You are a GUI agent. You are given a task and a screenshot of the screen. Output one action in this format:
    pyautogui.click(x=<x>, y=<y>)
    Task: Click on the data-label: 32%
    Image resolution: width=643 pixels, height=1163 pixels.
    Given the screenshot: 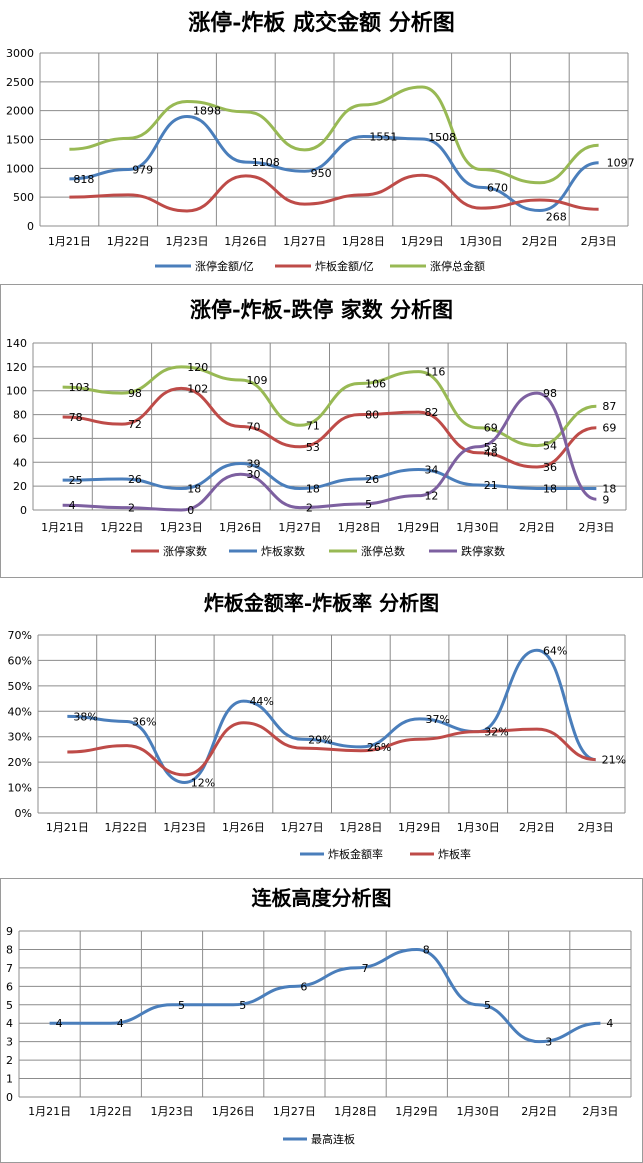 What is the action you would take?
    pyautogui.click(x=496, y=732)
    